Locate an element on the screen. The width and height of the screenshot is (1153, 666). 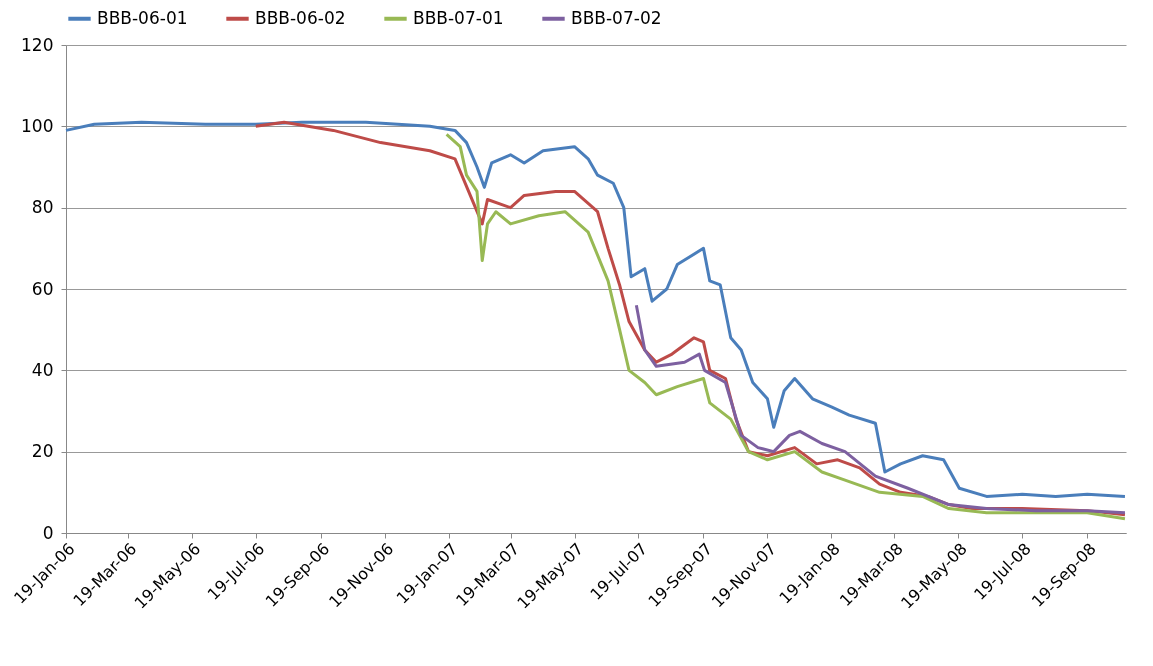
y-tick-label: 60 is located at coordinates (42, 288).